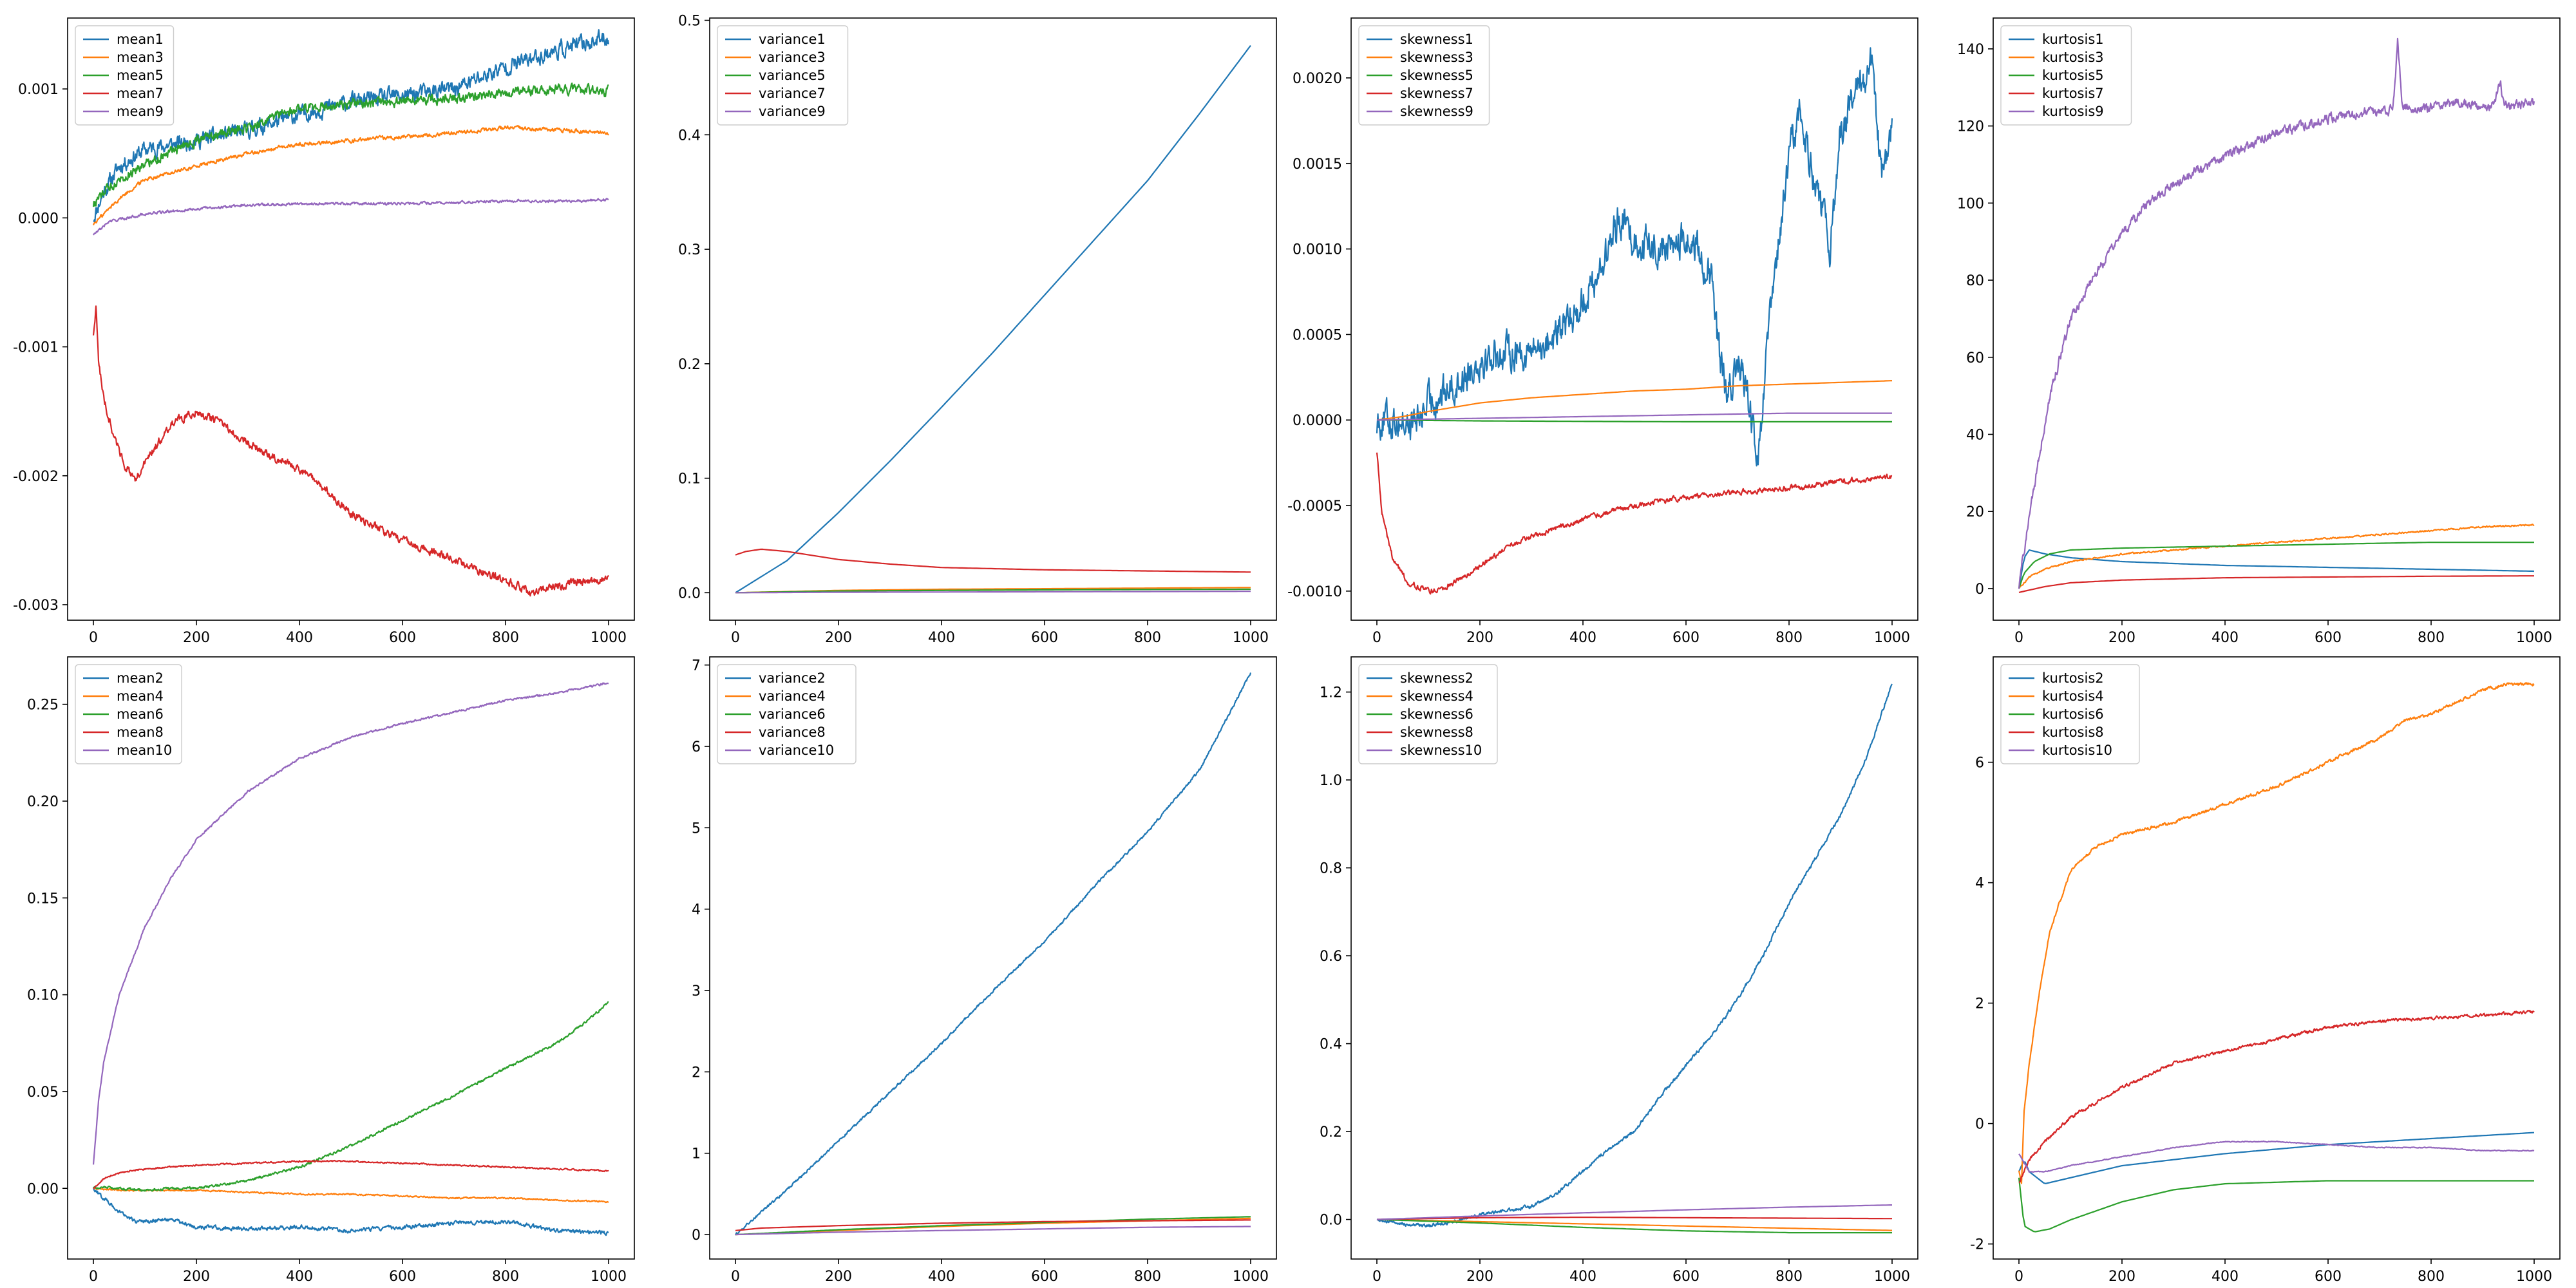  What do you see at coordinates (43, 996) in the screenshot?
I see `y-tick-label: 0.10` at bounding box center [43, 996].